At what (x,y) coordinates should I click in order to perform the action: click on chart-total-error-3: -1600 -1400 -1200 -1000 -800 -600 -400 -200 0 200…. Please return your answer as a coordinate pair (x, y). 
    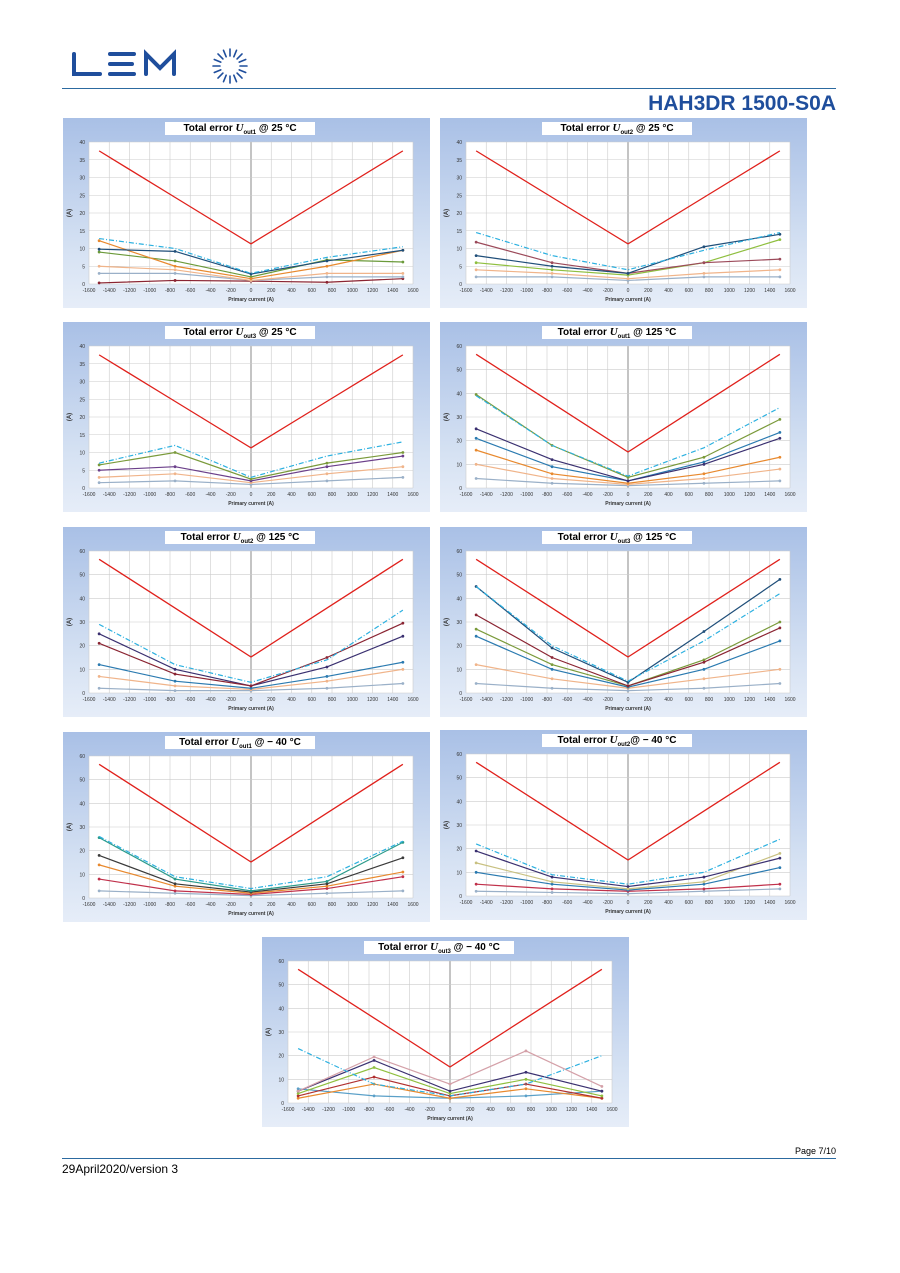
    Looking at the image, I should click on (246, 417).